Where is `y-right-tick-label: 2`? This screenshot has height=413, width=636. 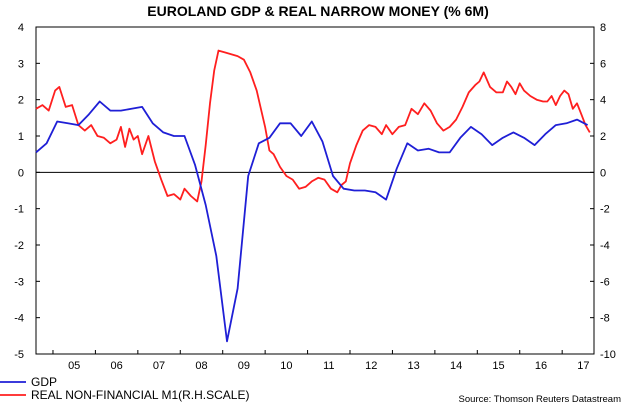 y-right-tick-label: 2 is located at coordinates (603, 137).